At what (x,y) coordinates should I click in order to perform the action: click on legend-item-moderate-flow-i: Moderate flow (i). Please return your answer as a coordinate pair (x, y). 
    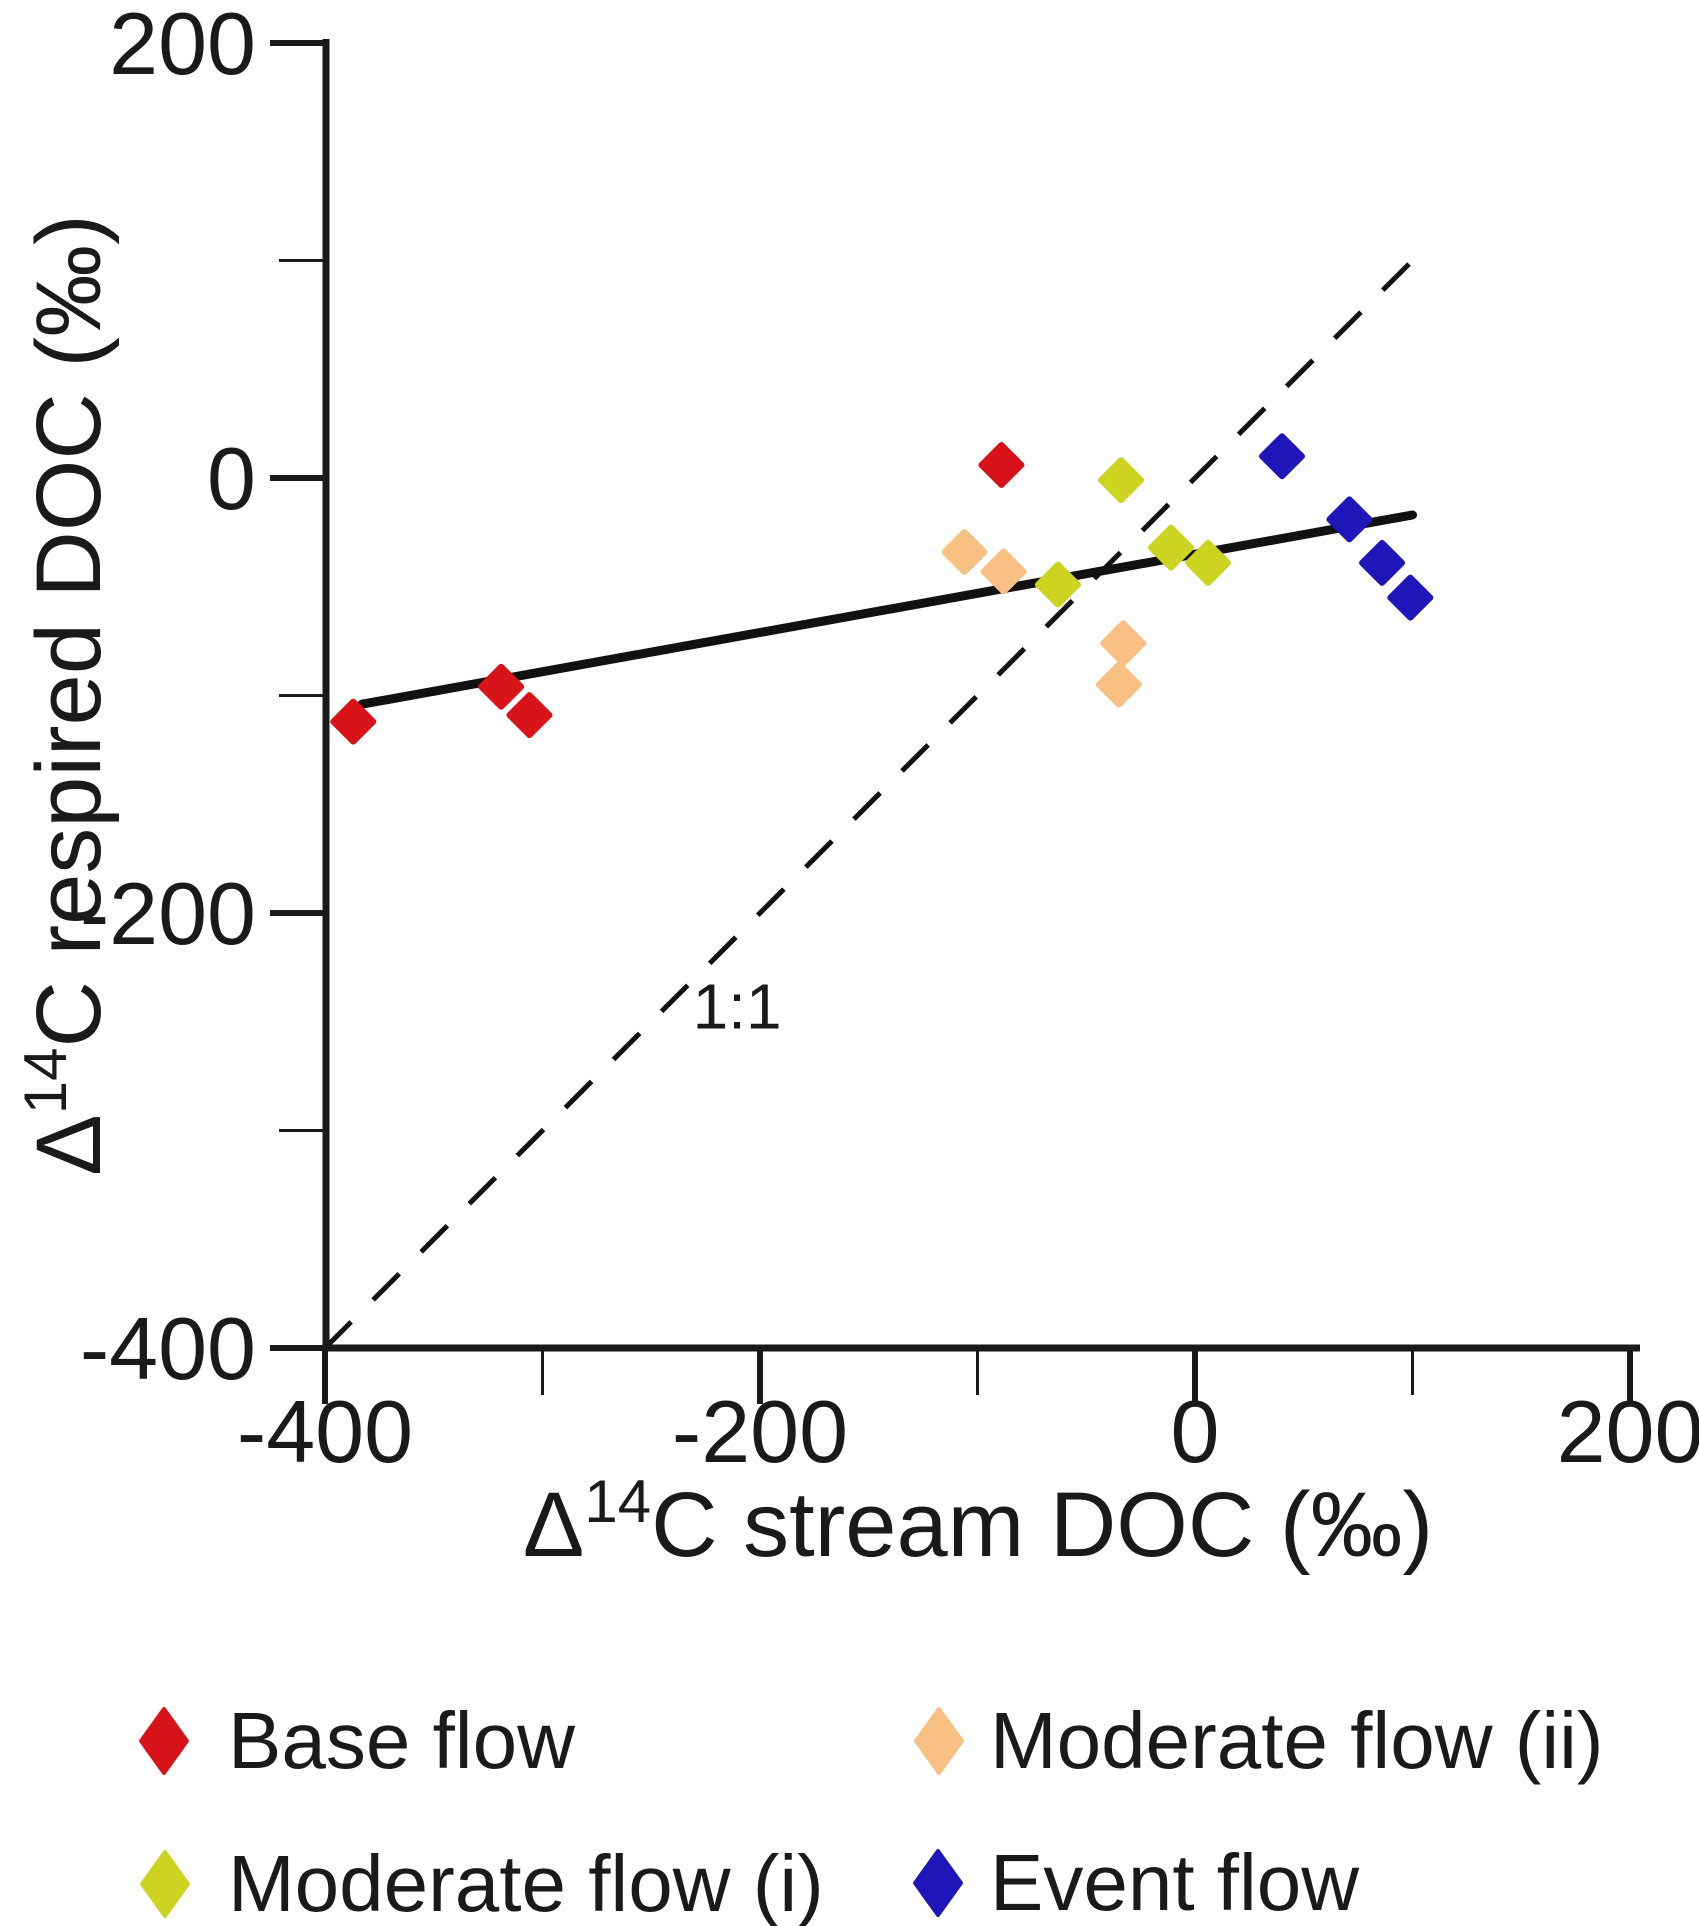
    Looking at the image, I should click on (469, 1879).